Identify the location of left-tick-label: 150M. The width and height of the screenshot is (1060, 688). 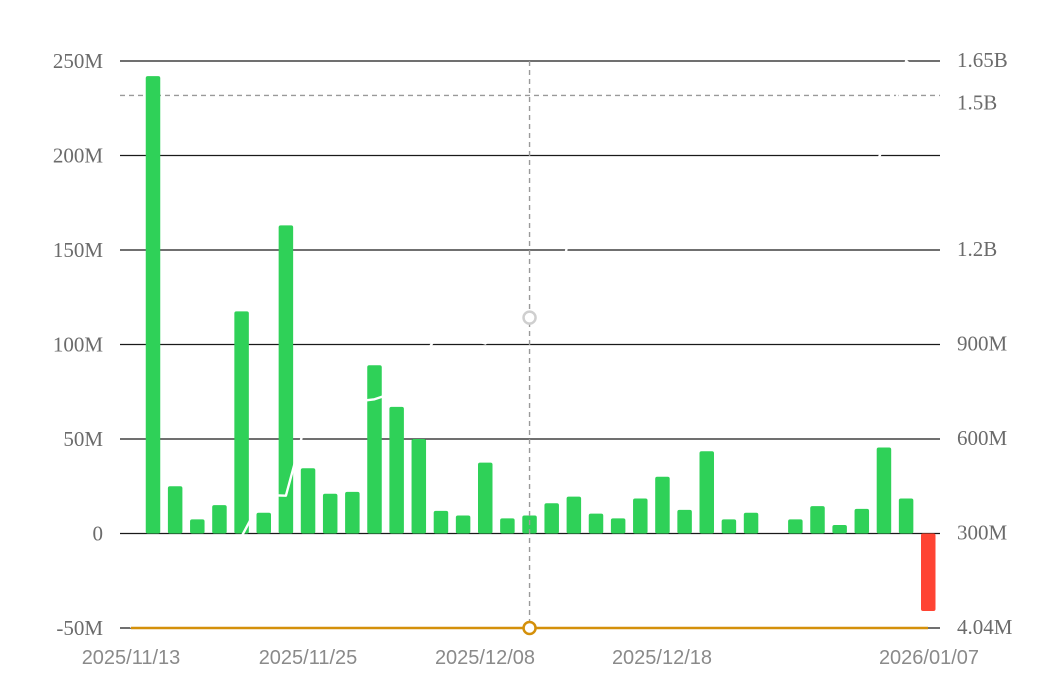
(78, 250).